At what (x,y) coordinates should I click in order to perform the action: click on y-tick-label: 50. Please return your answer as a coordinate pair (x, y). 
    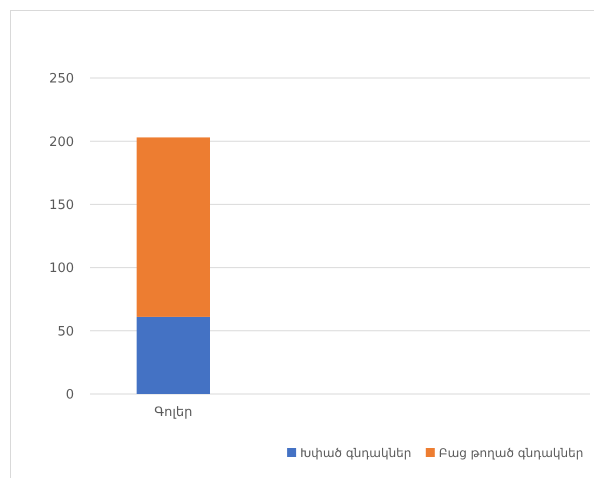
    Looking at the image, I should click on (65, 332).